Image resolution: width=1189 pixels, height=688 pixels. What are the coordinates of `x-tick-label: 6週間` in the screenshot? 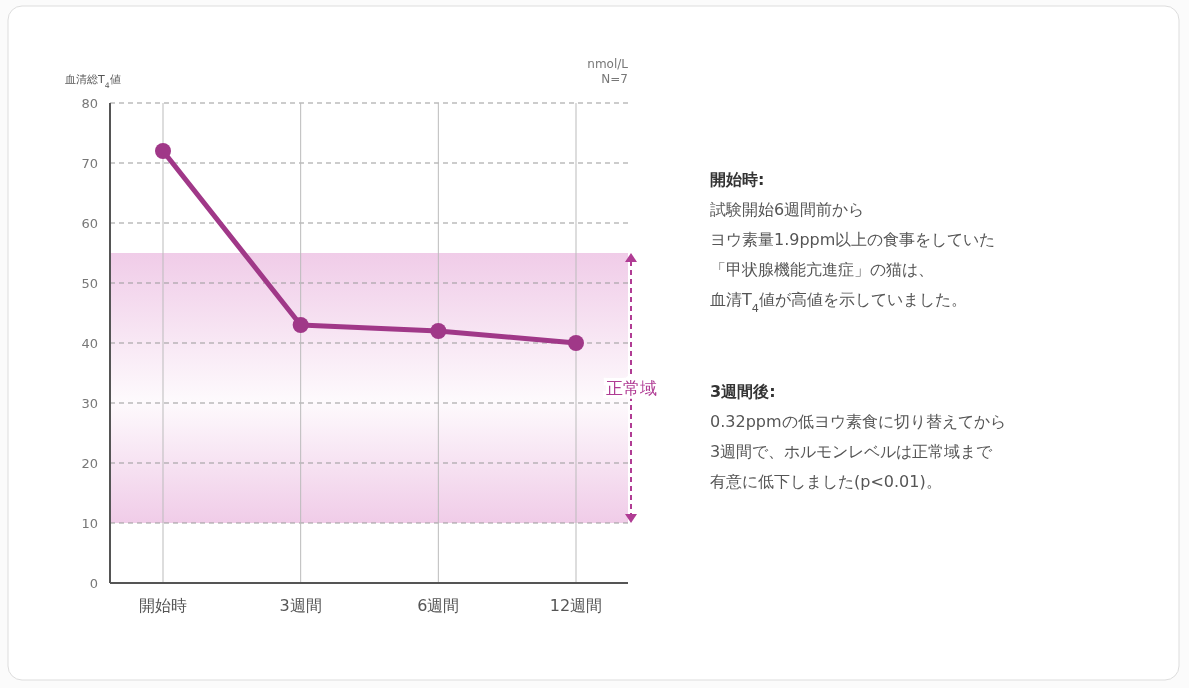 It's located at (438, 605).